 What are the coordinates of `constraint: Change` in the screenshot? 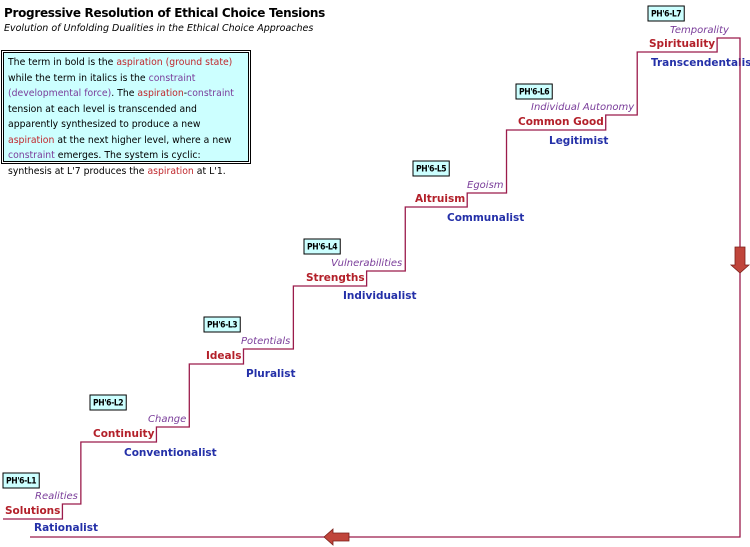 It's located at (167, 419).